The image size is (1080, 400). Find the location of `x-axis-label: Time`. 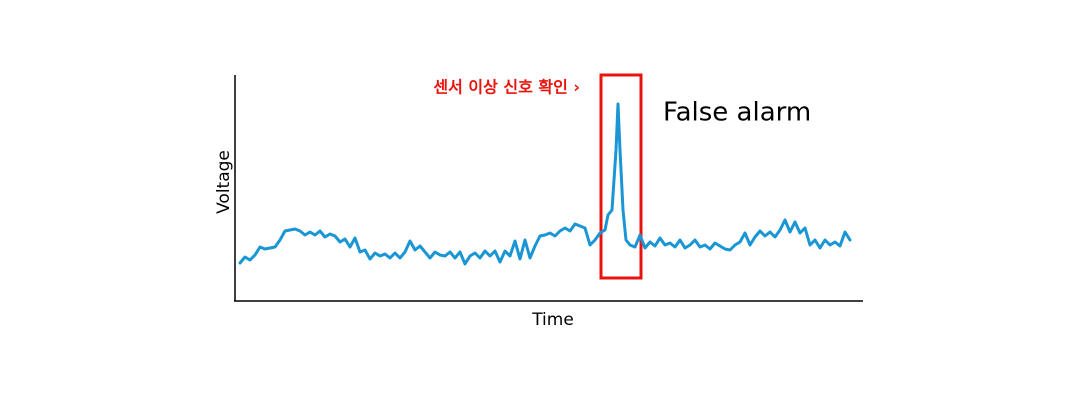

x-axis-label: Time is located at coordinates (552, 320).